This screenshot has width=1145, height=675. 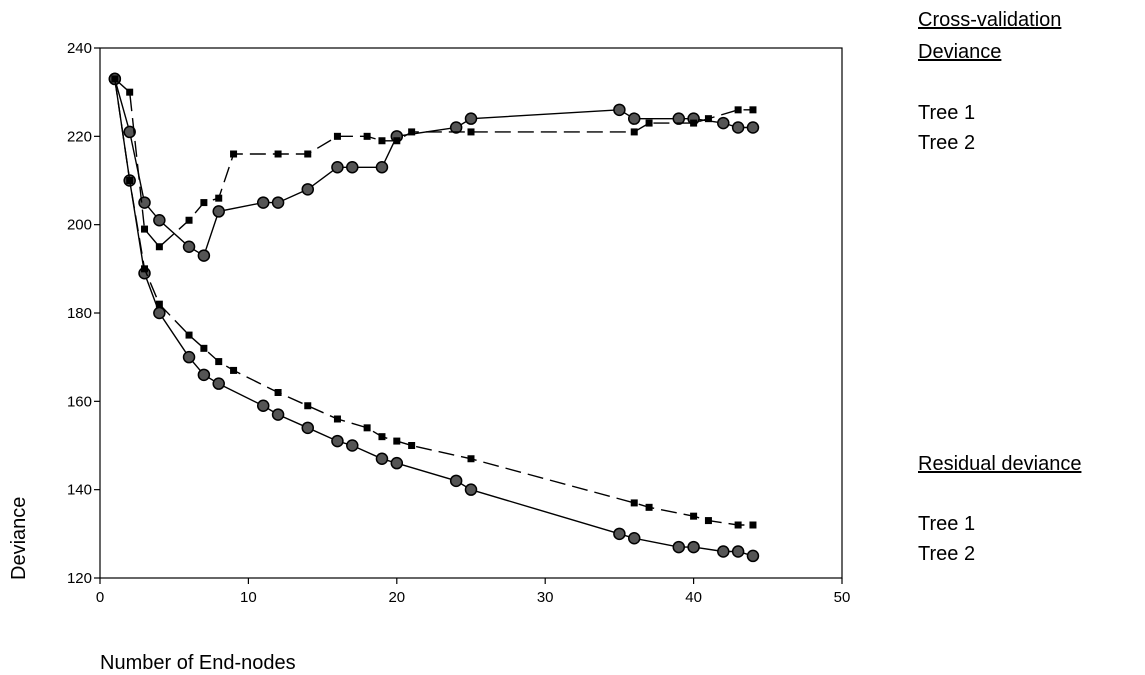 What do you see at coordinates (248, 597) in the screenshot?
I see `x-tick-label: 10` at bounding box center [248, 597].